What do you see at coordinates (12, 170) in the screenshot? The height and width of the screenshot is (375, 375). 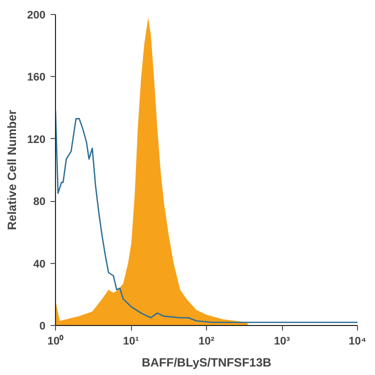 I see `y-axis-title: Relative Cell Number` at bounding box center [12, 170].